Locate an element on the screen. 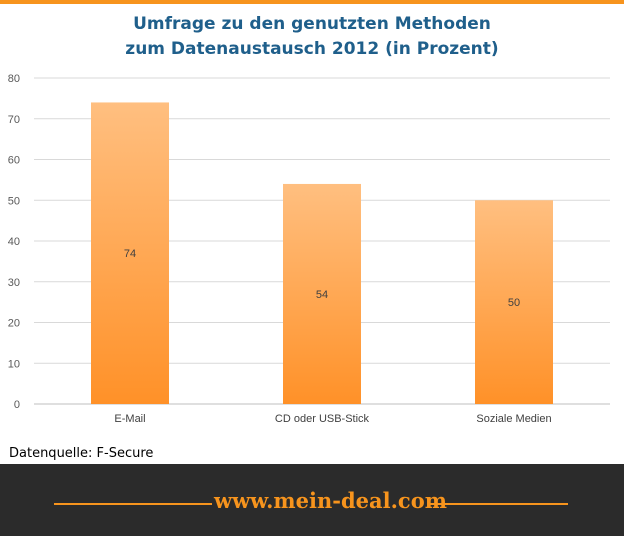  chart-title-line-2: zum Datenaustausch 2012 (in Prozent) is located at coordinates (312, 49).